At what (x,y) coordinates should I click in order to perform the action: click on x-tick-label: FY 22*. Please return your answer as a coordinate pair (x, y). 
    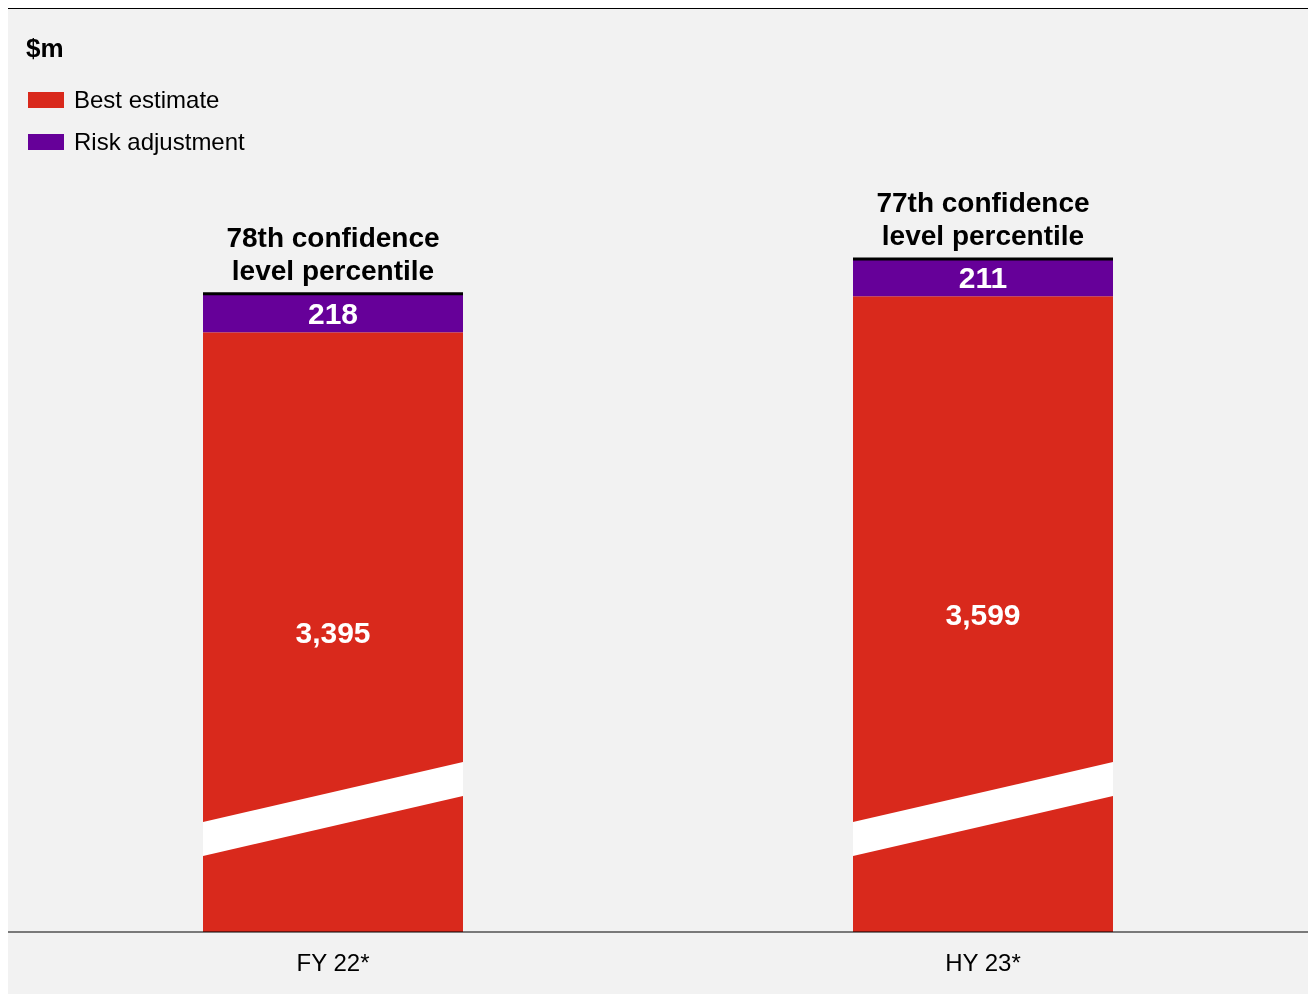
    Looking at the image, I should click on (333, 963).